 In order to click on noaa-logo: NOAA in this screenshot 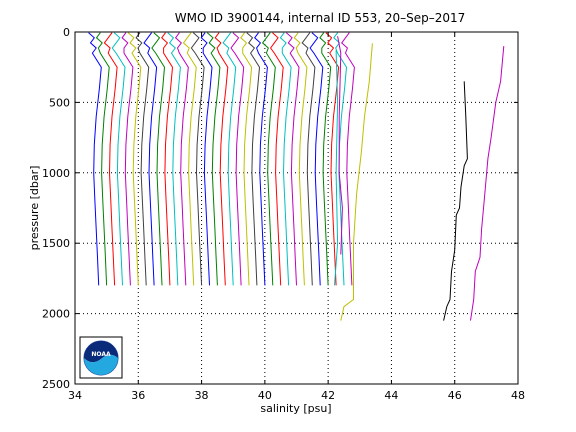, I will do `click(101, 357)`.